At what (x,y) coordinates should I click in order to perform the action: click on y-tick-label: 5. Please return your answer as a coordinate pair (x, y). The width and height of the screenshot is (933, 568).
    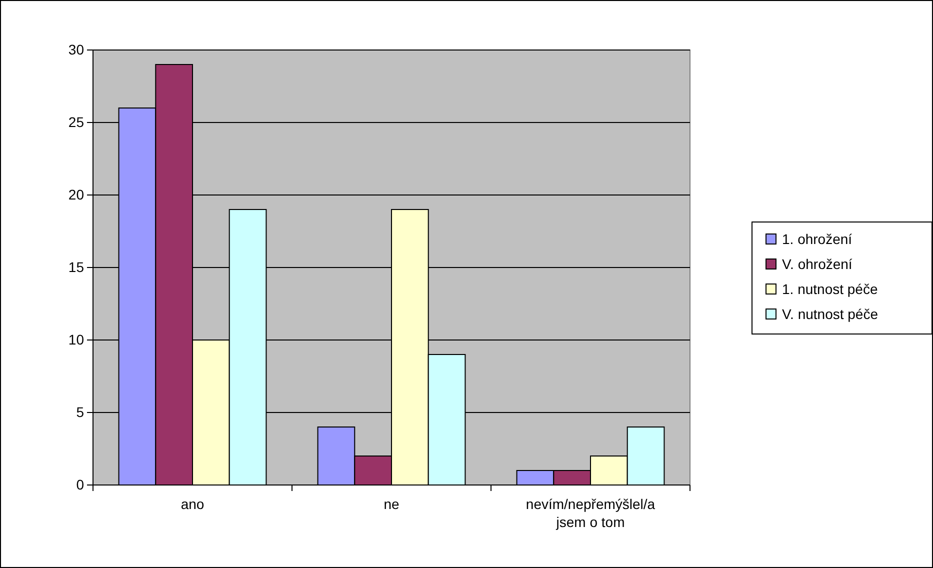
    Looking at the image, I should click on (80, 412).